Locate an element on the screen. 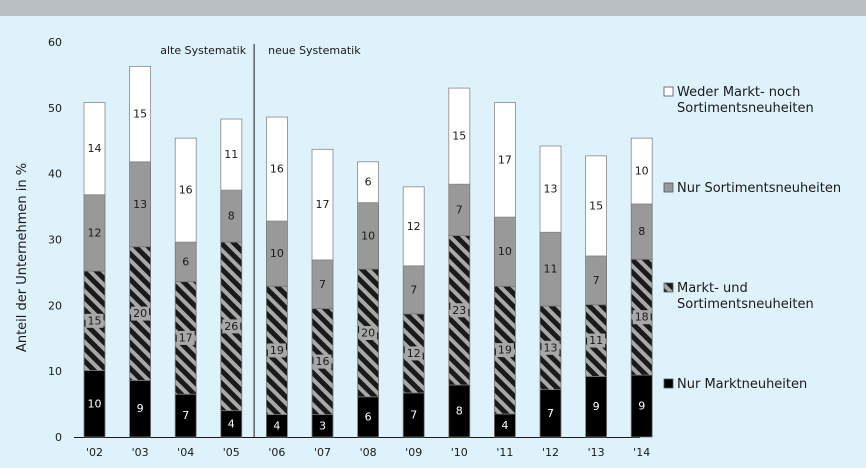  y-tick-label-10: 10 is located at coordinates (55, 371).